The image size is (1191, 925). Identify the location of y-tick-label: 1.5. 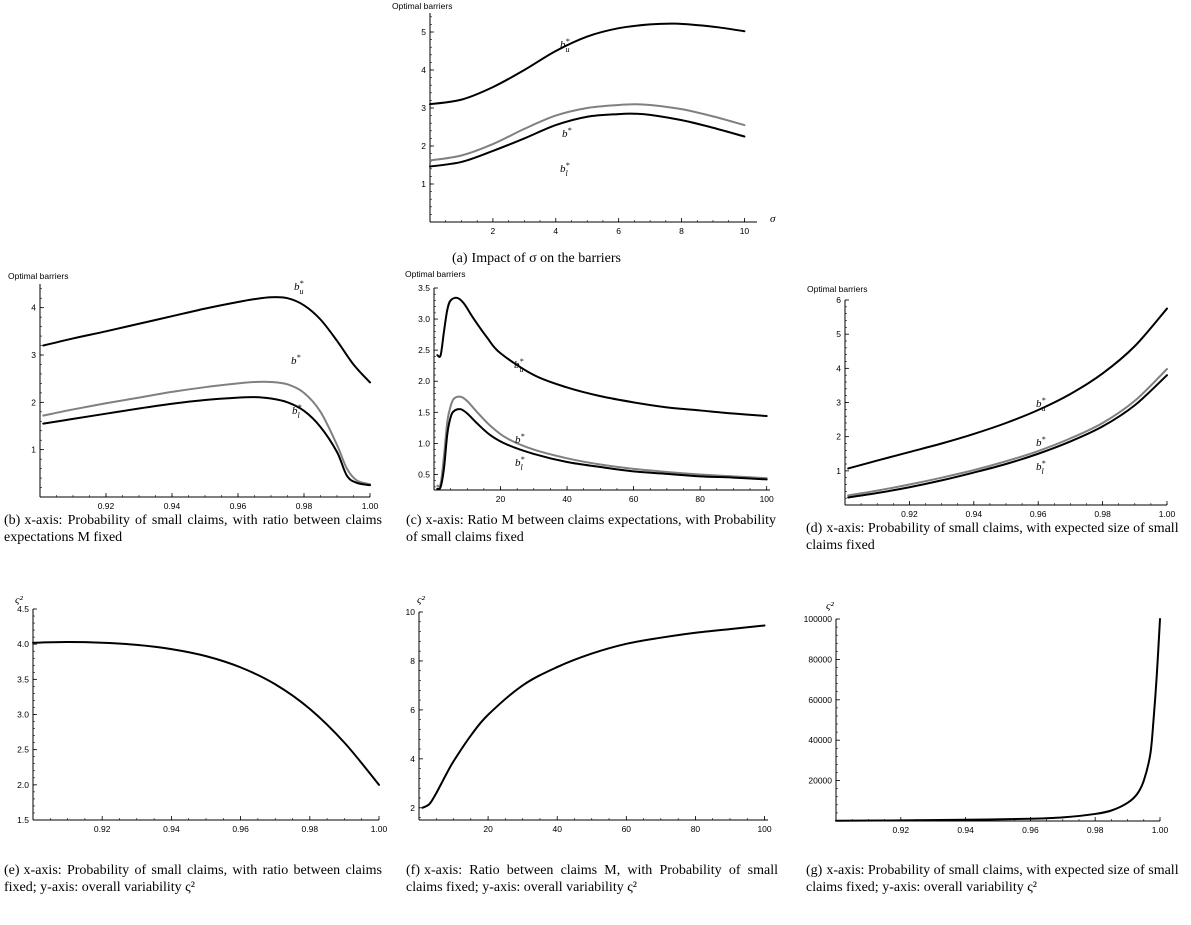
(424, 412).